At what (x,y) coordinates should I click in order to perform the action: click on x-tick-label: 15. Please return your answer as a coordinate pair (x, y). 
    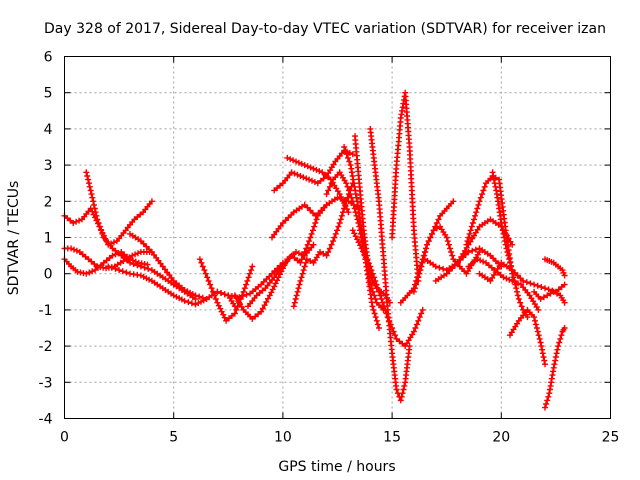
    Looking at the image, I should click on (392, 438).